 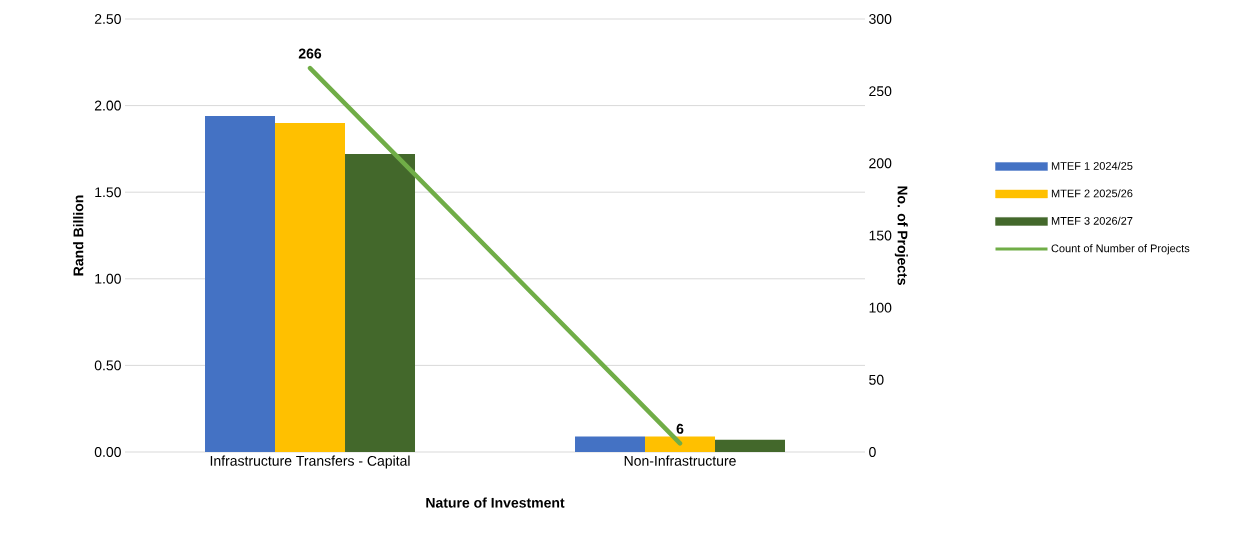 I want to click on y2-tick-label: 100, so click(x=880, y=307).